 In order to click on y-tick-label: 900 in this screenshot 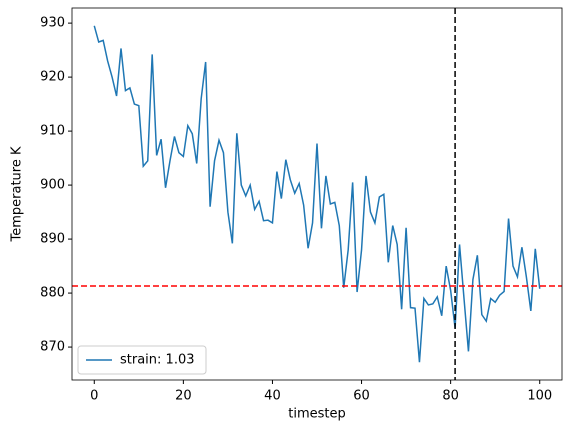, I will do `click(52, 185)`.